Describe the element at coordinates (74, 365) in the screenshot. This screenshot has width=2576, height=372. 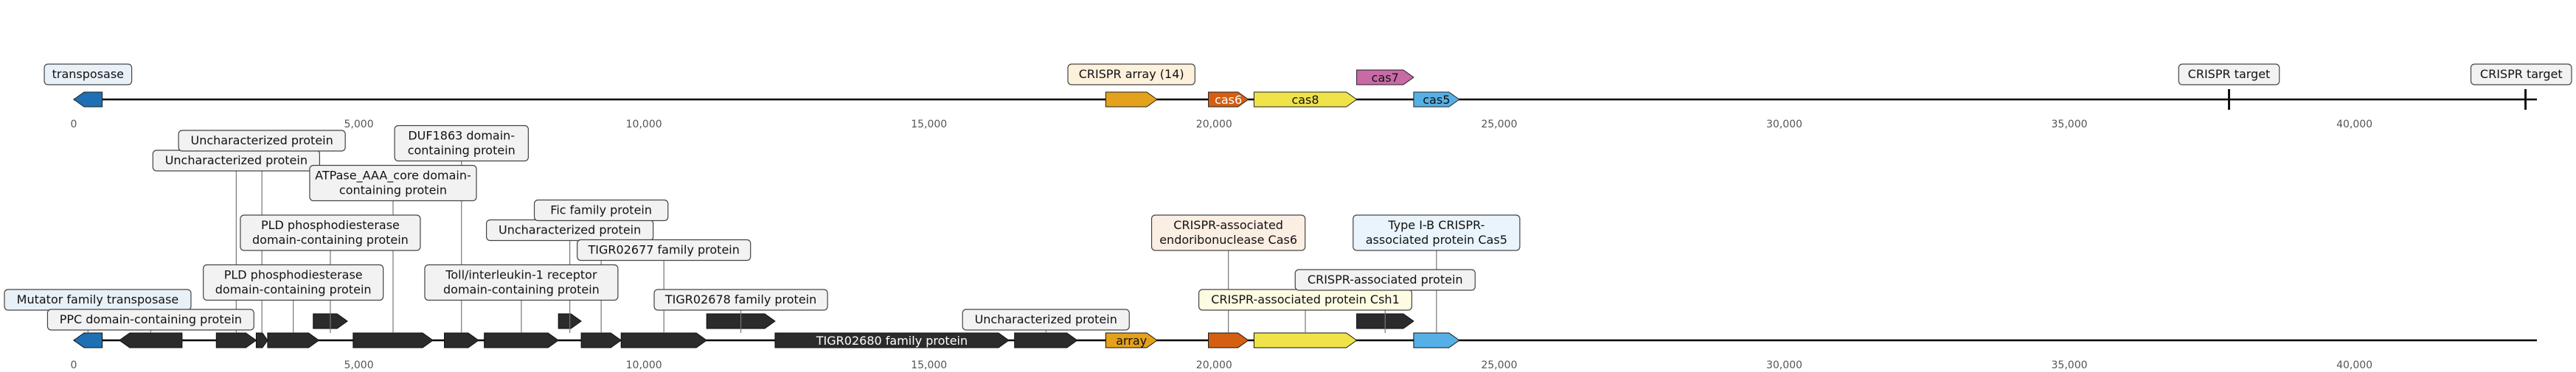
I see `track2-tick-label: 0` at that location.